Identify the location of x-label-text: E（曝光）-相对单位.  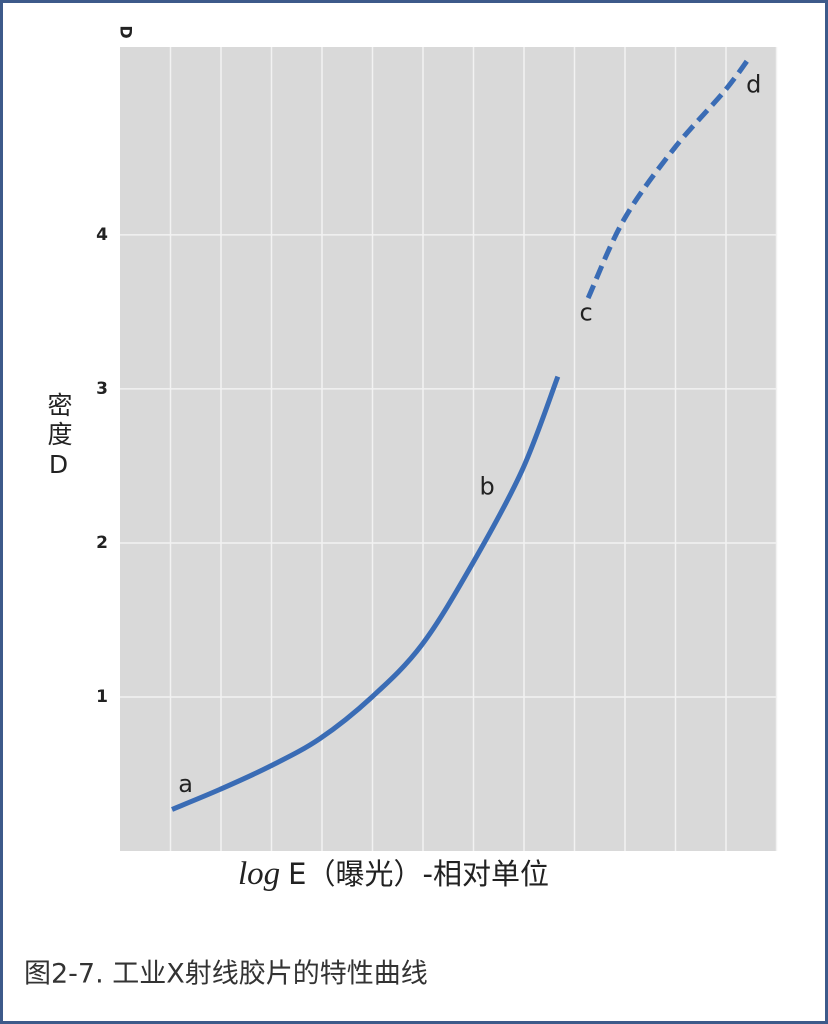
(418, 874).